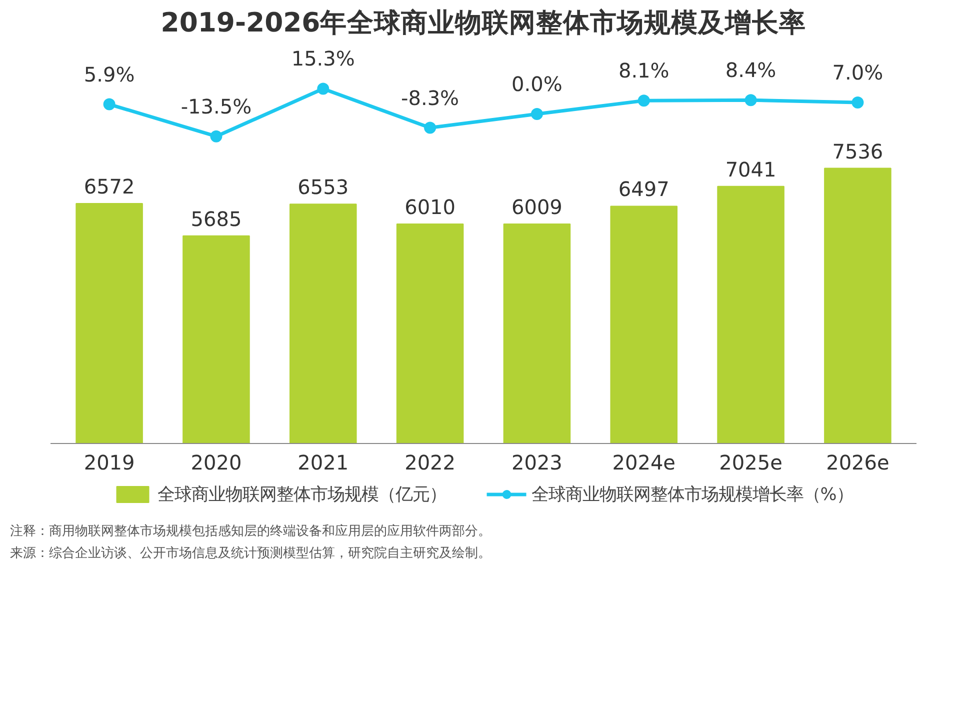  What do you see at coordinates (750, 462) in the screenshot?
I see `x-tick-label: 2025e` at bounding box center [750, 462].